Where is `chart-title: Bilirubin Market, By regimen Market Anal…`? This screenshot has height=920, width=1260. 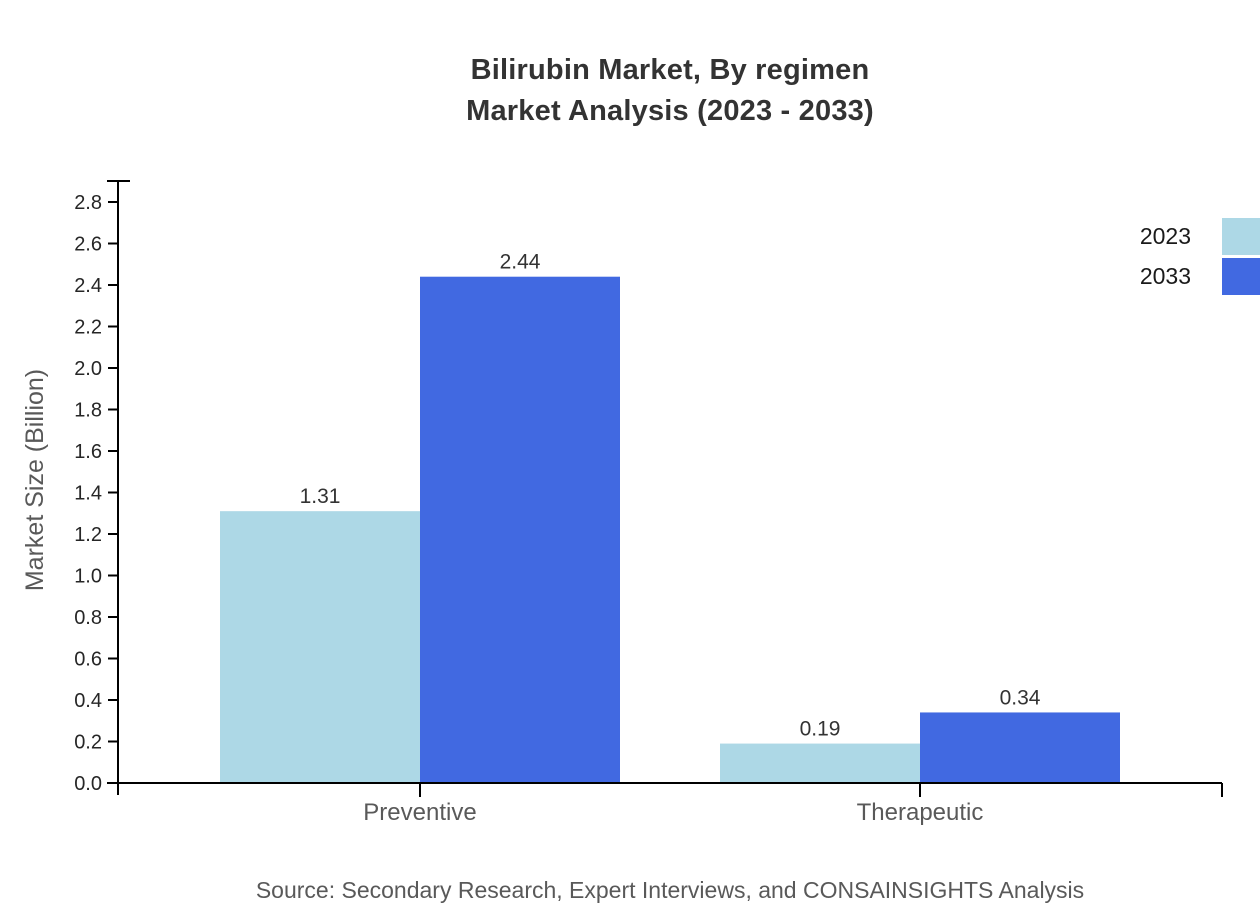 chart-title: Bilirubin Market, By regimen Market Anal… is located at coordinates (670, 91).